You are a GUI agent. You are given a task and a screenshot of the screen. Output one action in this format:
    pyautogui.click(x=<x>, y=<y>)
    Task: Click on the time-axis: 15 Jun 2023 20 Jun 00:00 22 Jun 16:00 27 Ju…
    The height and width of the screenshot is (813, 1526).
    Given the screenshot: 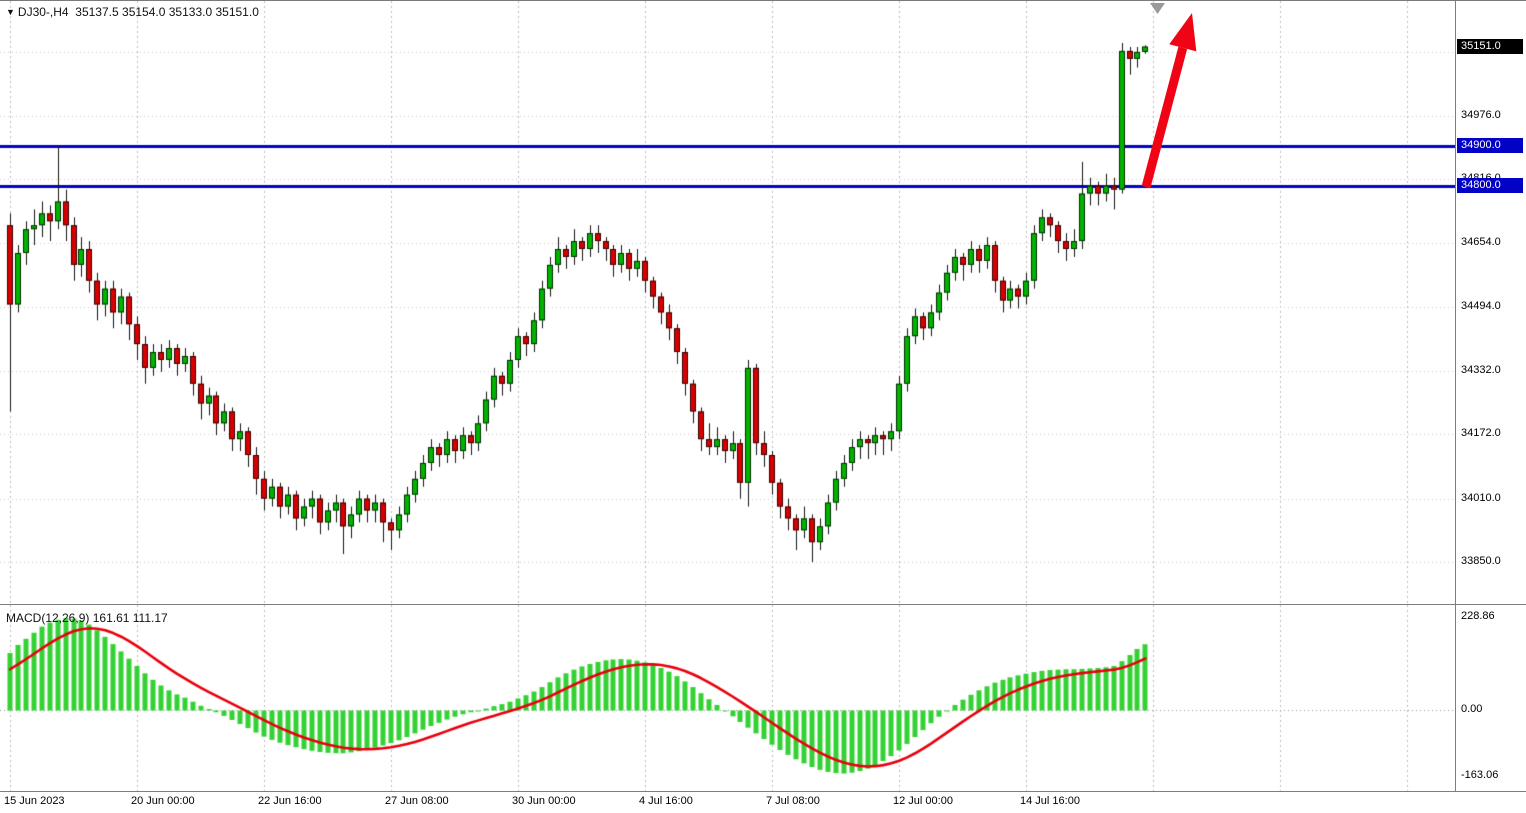 What is the action you would take?
    pyautogui.click(x=763, y=802)
    